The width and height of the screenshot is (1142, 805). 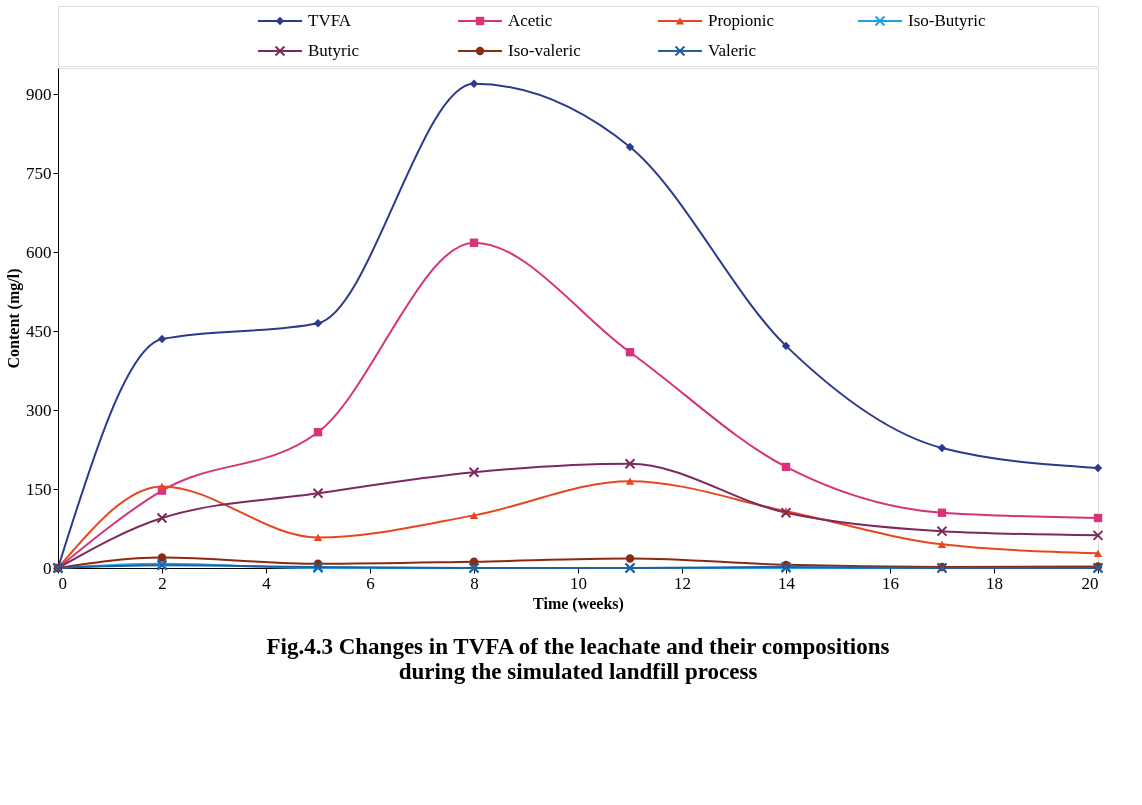 What do you see at coordinates (890, 583) in the screenshot?
I see `x-tick-label: 16` at bounding box center [890, 583].